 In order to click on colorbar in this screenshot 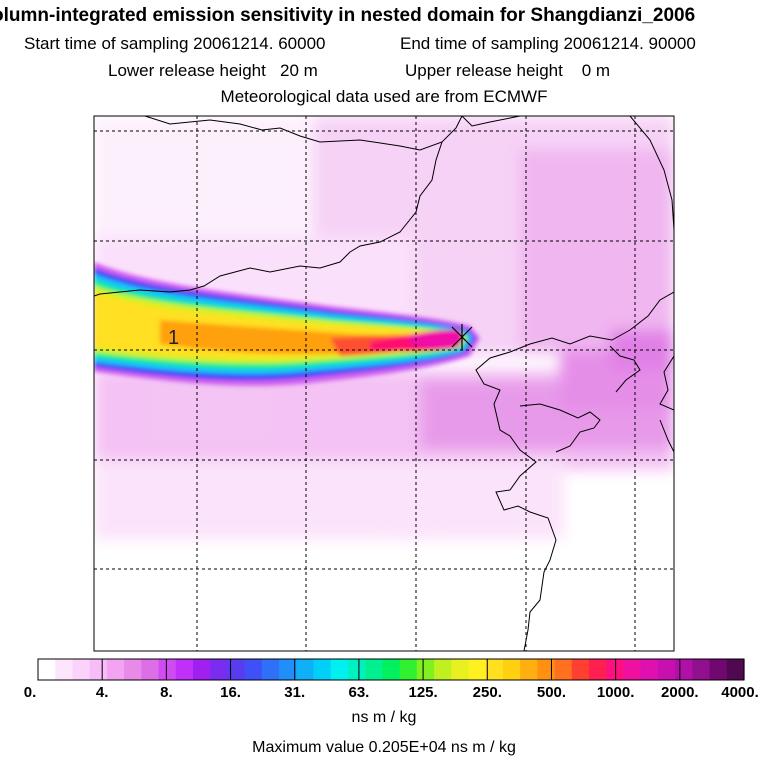, I will do `click(391, 669)`.